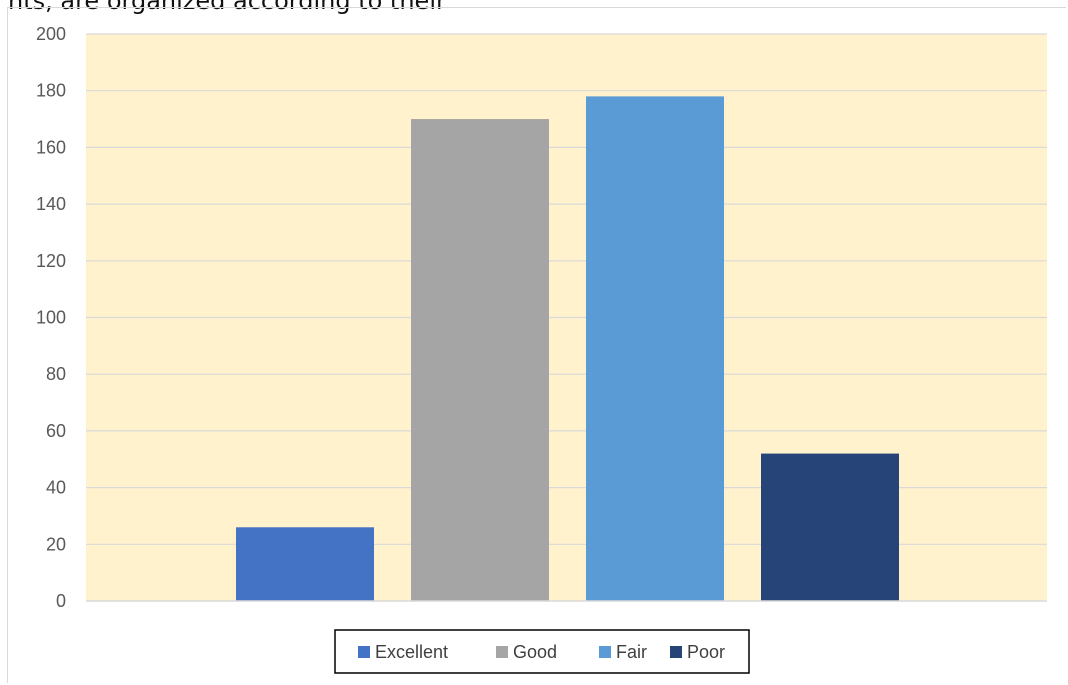 The image size is (1068, 685). Describe the element at coordinates (51, 147) in the screenshot. I see `y-tick-label: 160` at that location.